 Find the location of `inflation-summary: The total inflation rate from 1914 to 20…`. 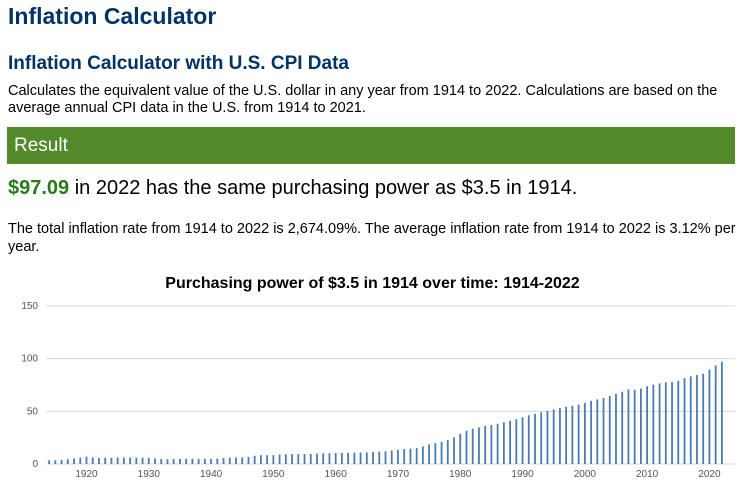

inflation-summary: The total inflation rate from 1914 to 20… is located at coordinates (372, 238).